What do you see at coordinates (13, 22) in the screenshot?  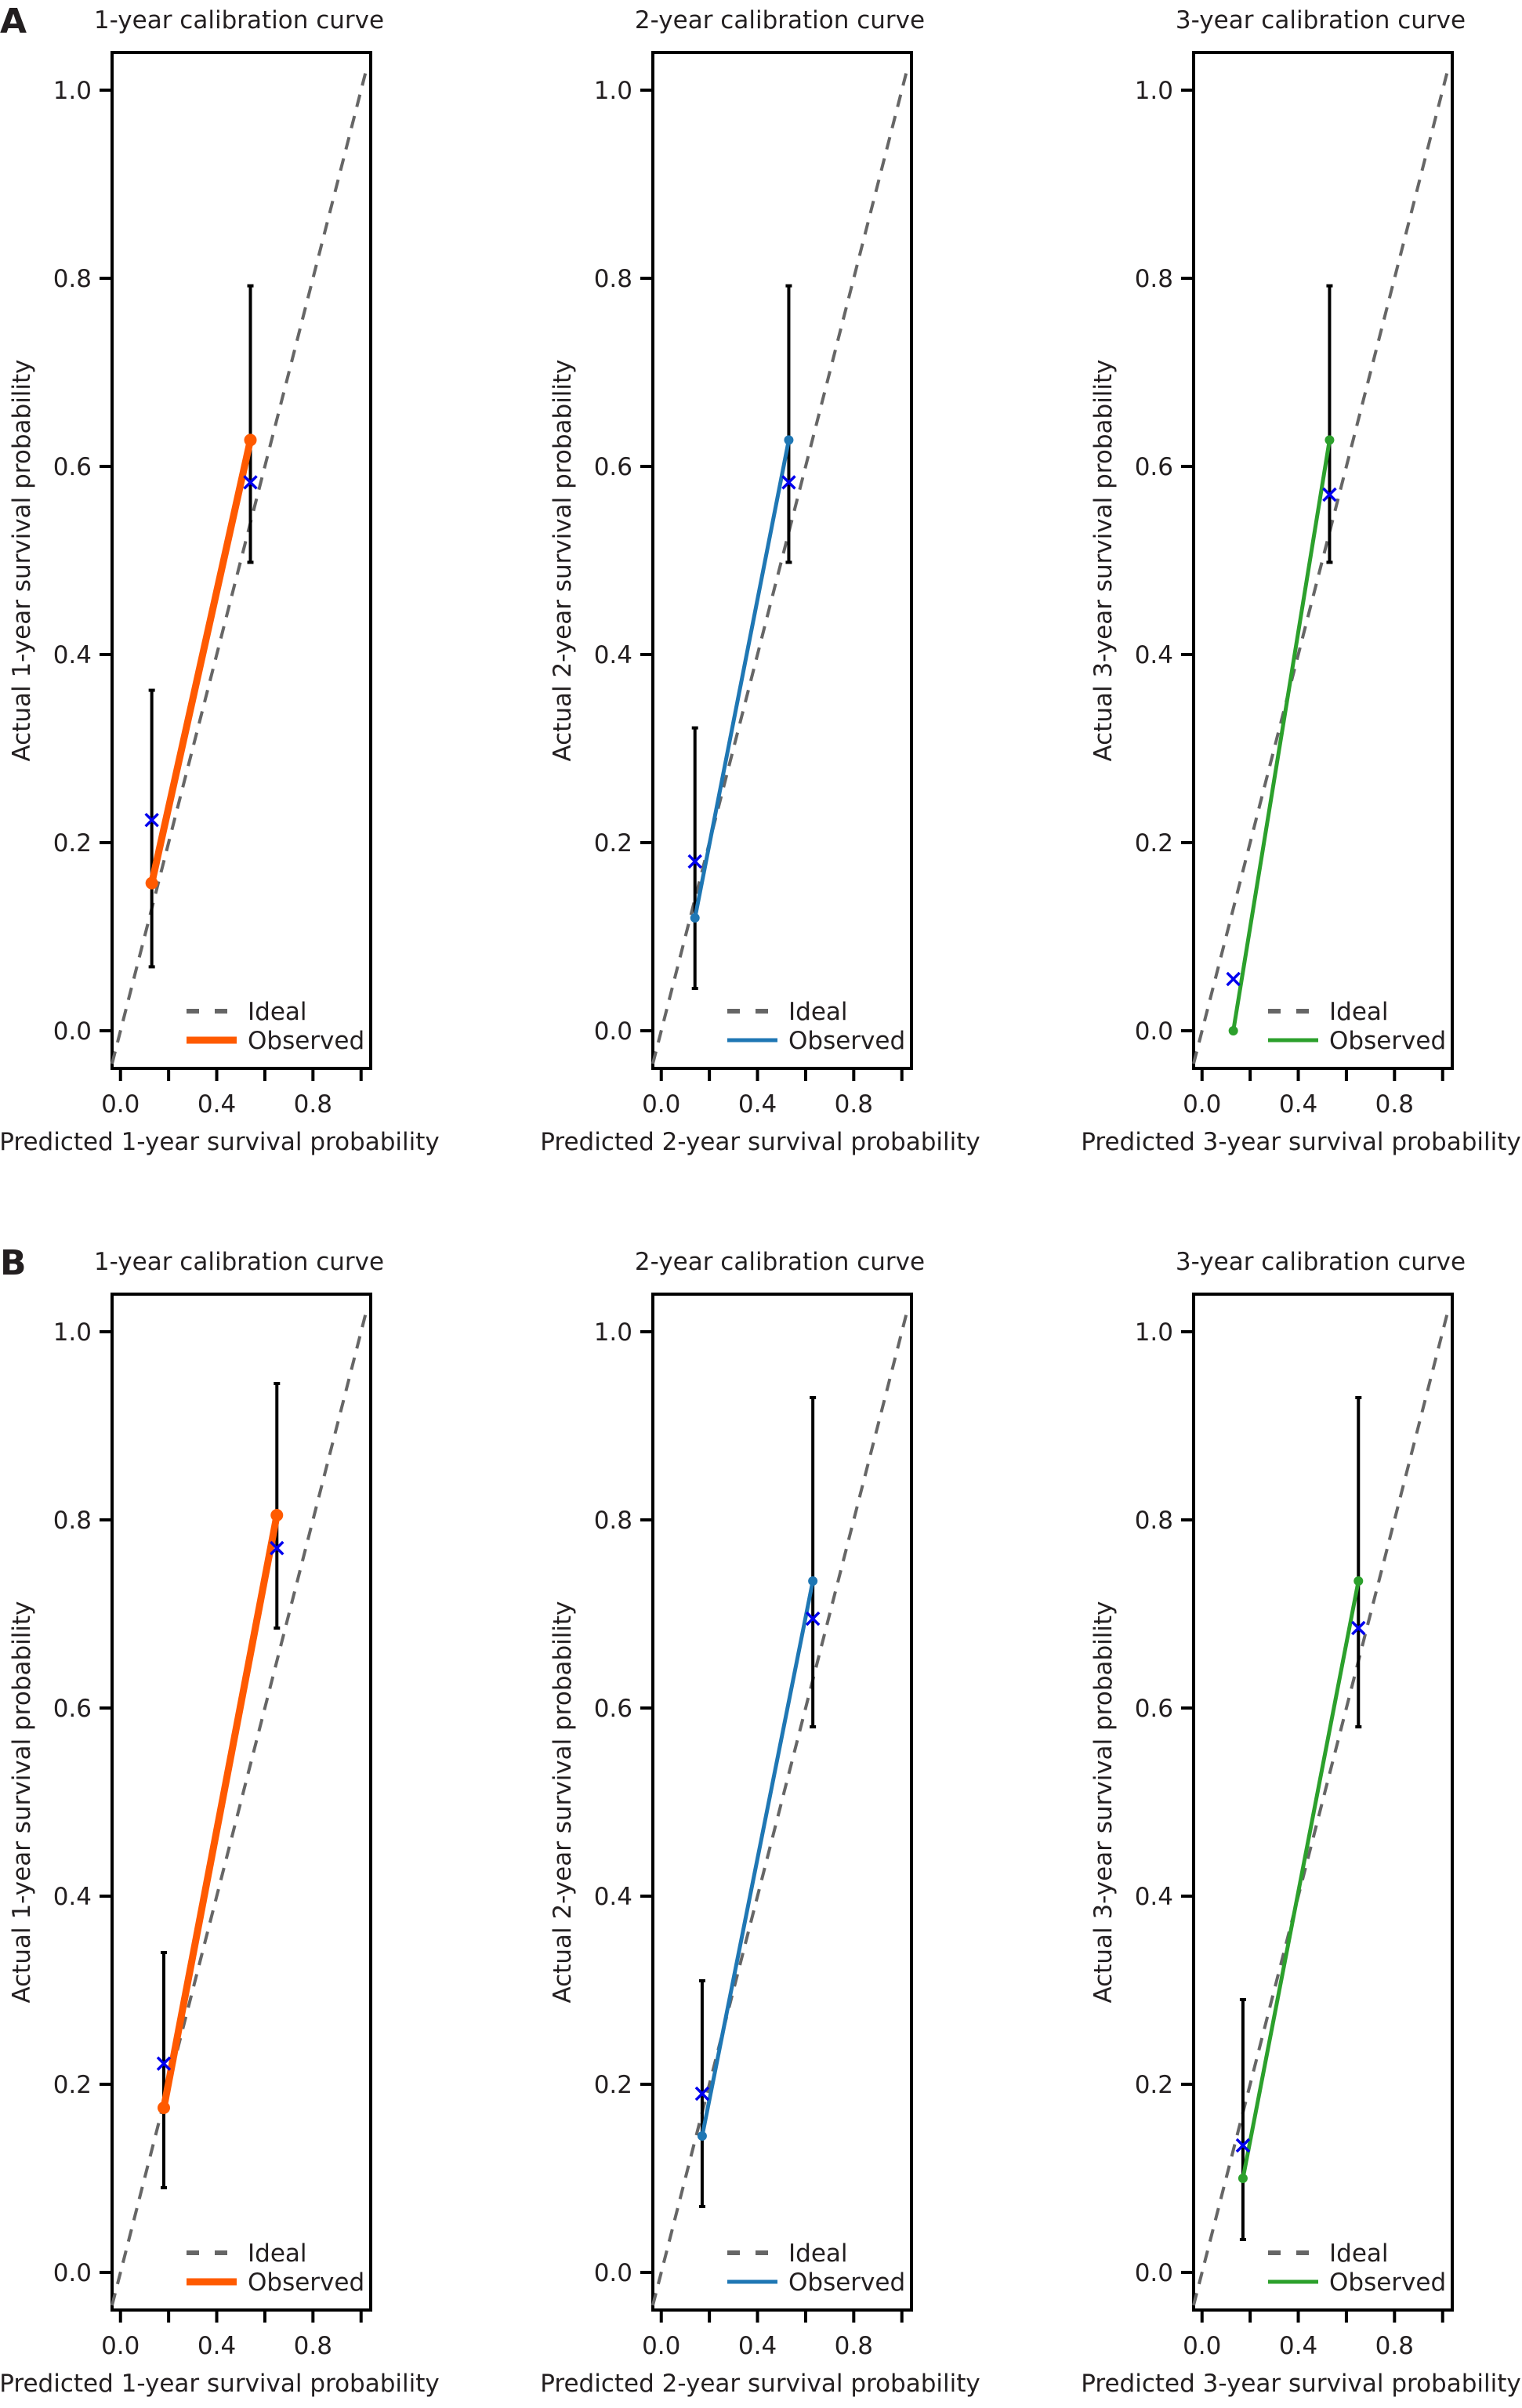 I see `panel-label-a: A` at bounding box center [13, 22].